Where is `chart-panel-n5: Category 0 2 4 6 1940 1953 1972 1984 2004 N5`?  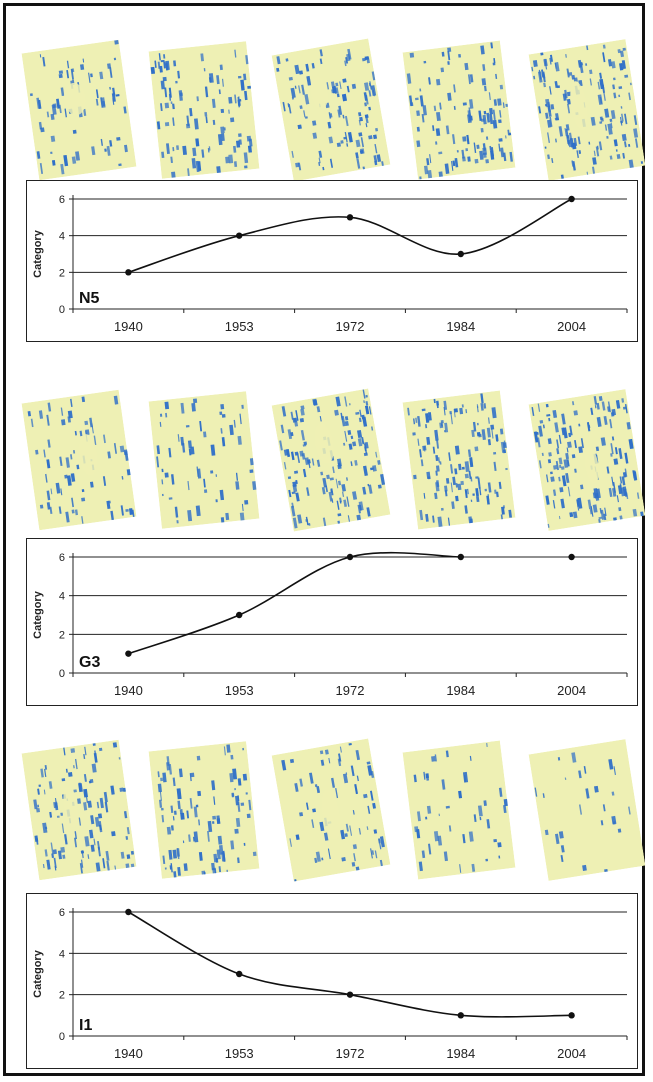 chart-panel-n5: Category 0 2 4 6 1940 1953 1972 1984 2004 N5 is located at coordinates (332, 261).